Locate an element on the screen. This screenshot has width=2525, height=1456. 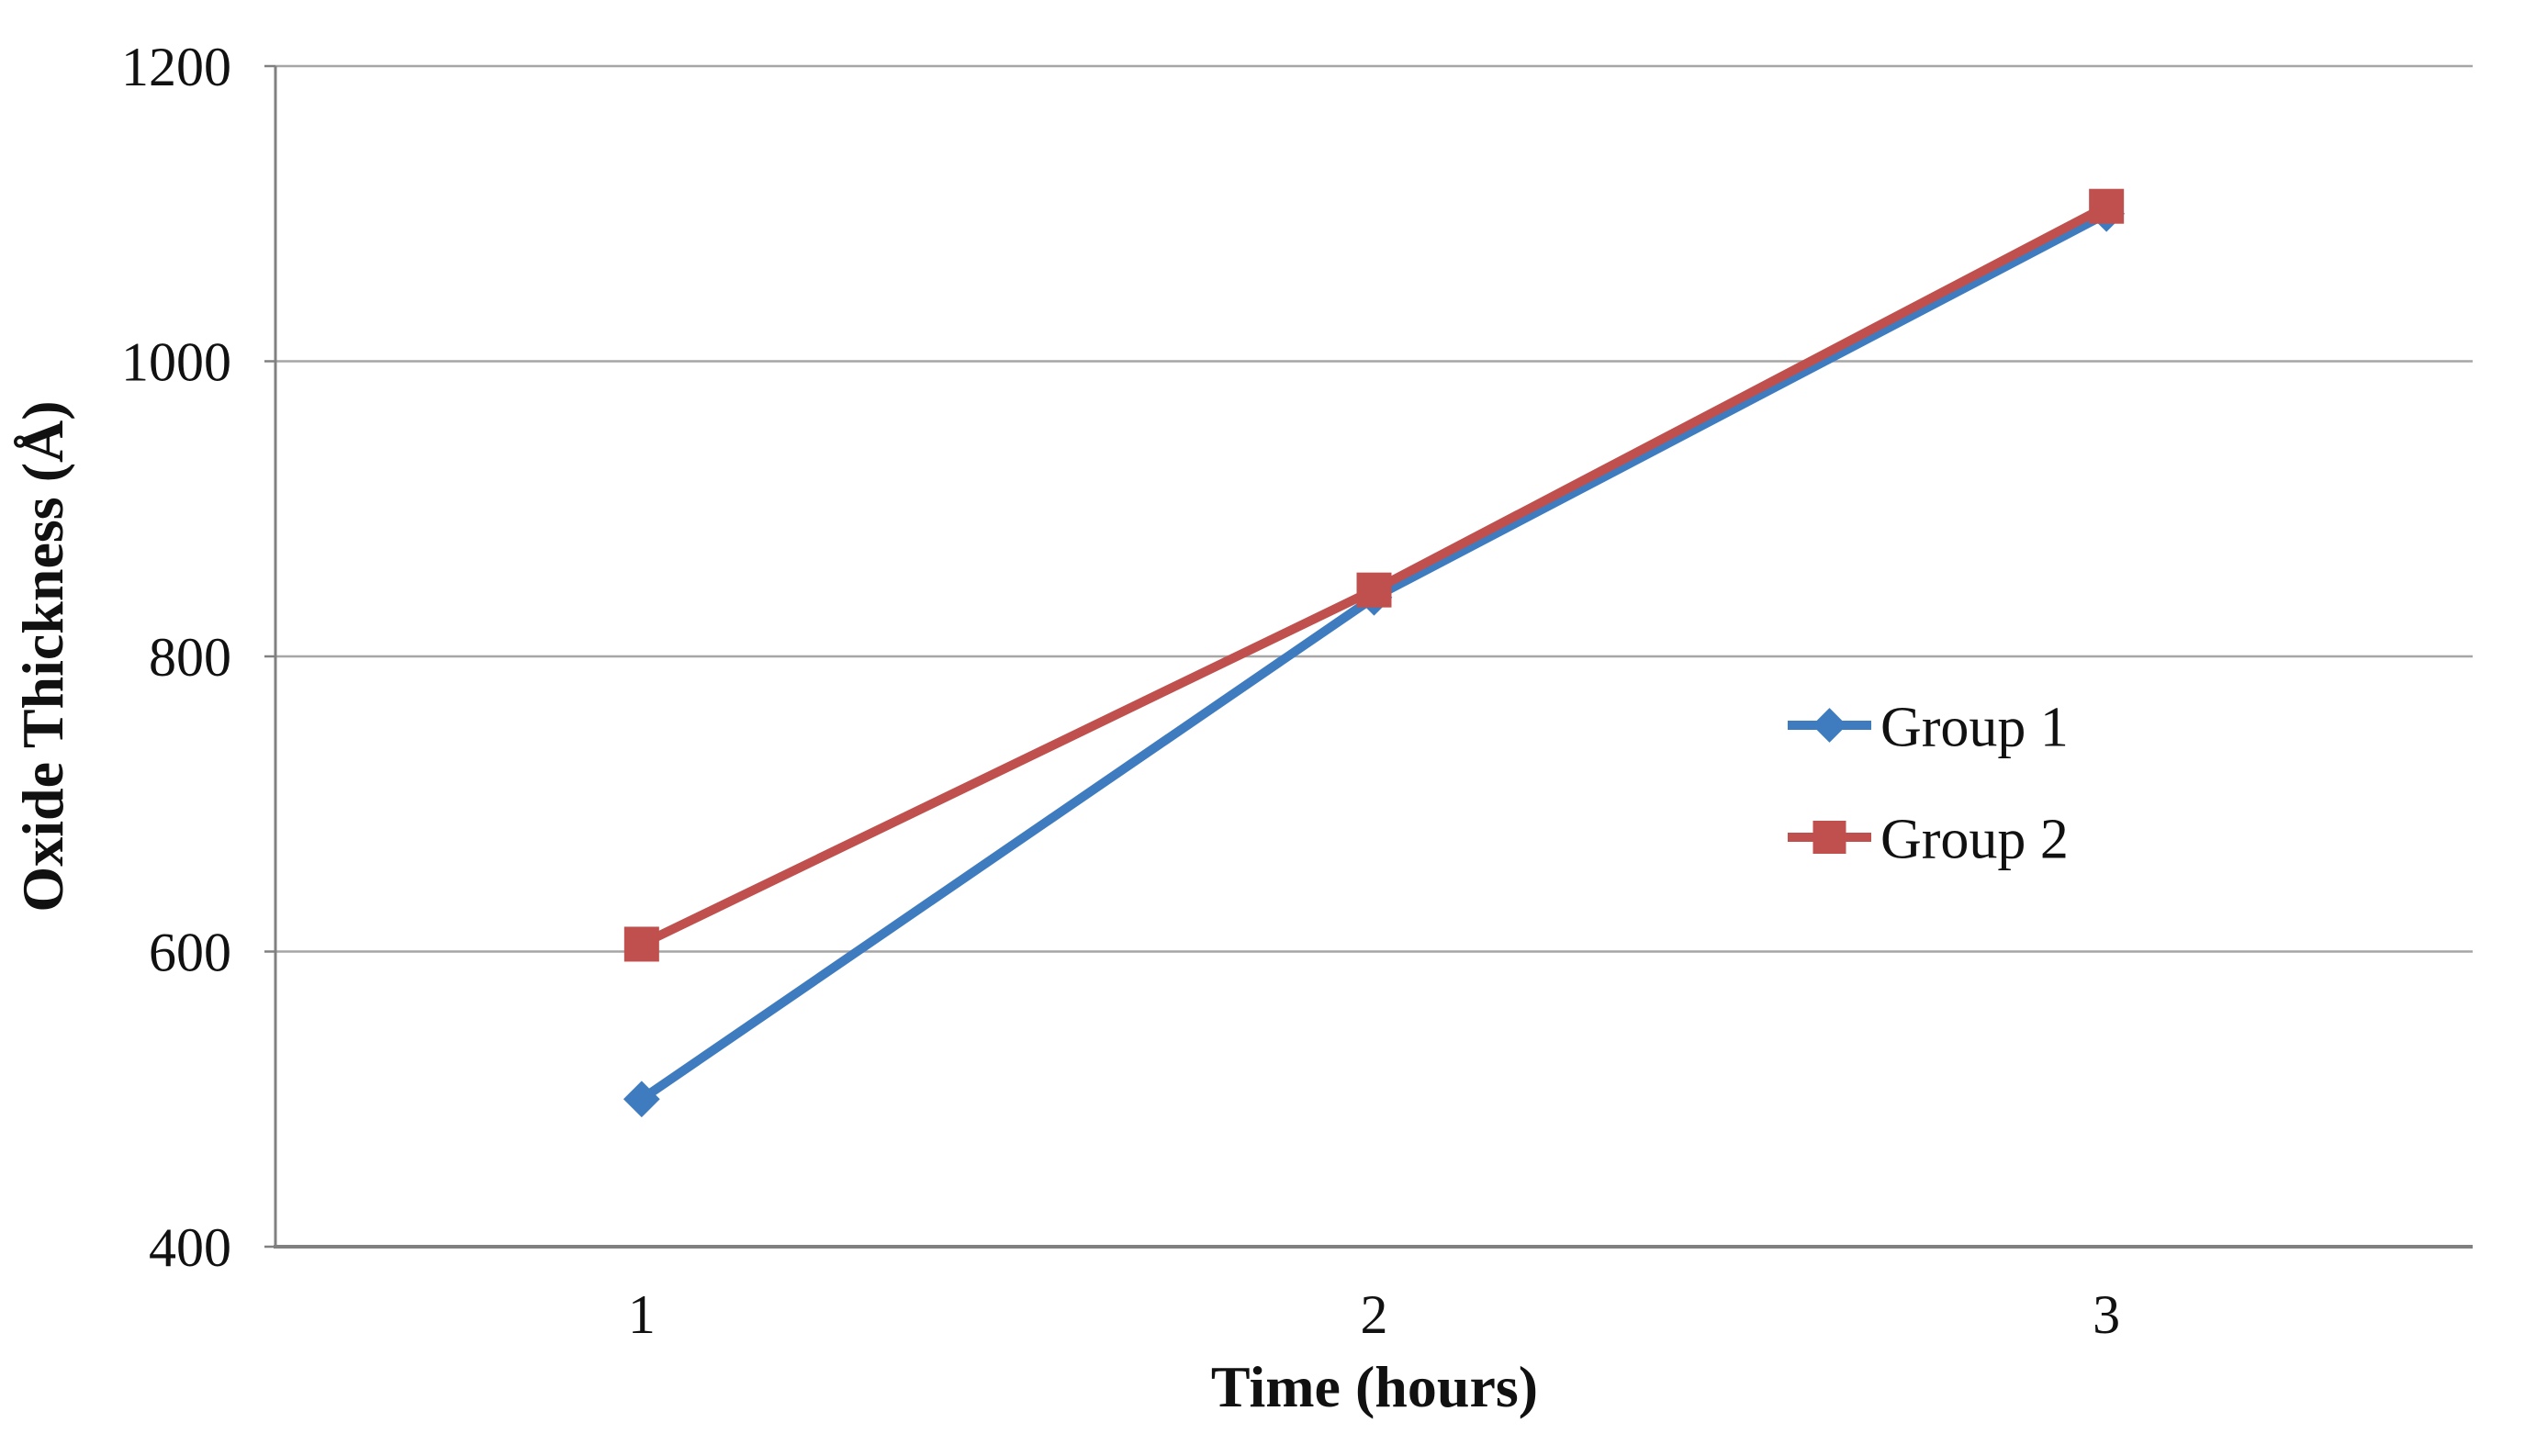
data-point-group-2-x1 is located at coordinates (641, 944).